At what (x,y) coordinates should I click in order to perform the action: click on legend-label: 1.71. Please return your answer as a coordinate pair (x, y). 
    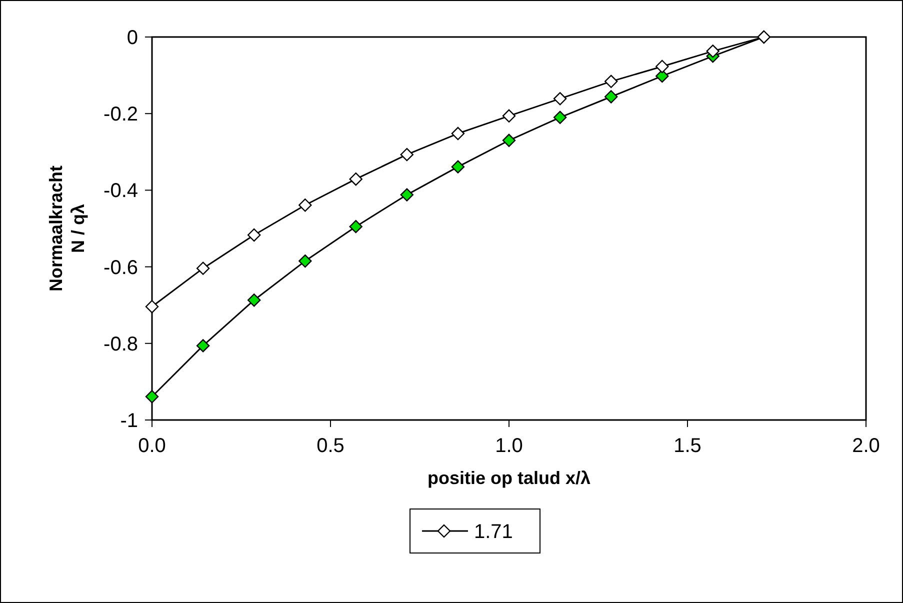
    Looking at the image, I should click on (493, 532).